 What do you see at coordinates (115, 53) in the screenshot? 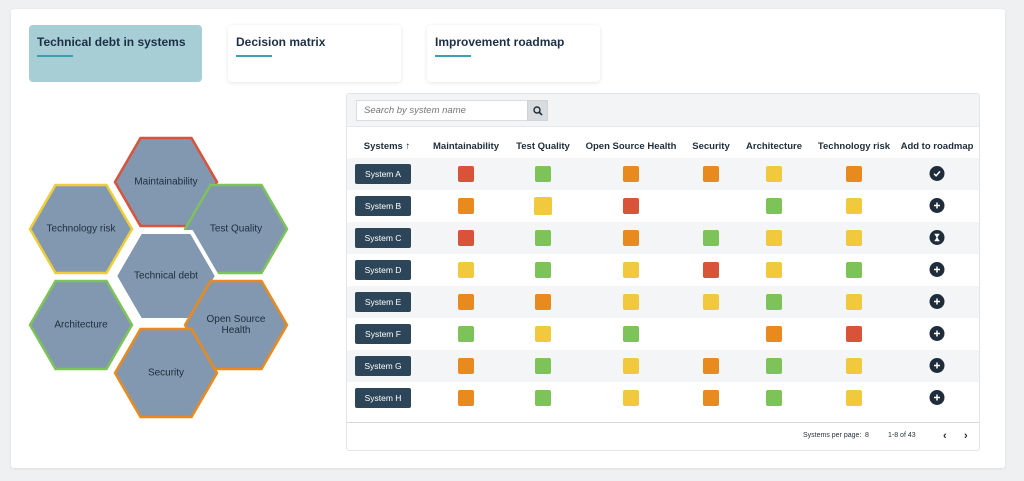
I see `tab-technical-debt: Technical debt in systems` at bounding box center [115, 53].